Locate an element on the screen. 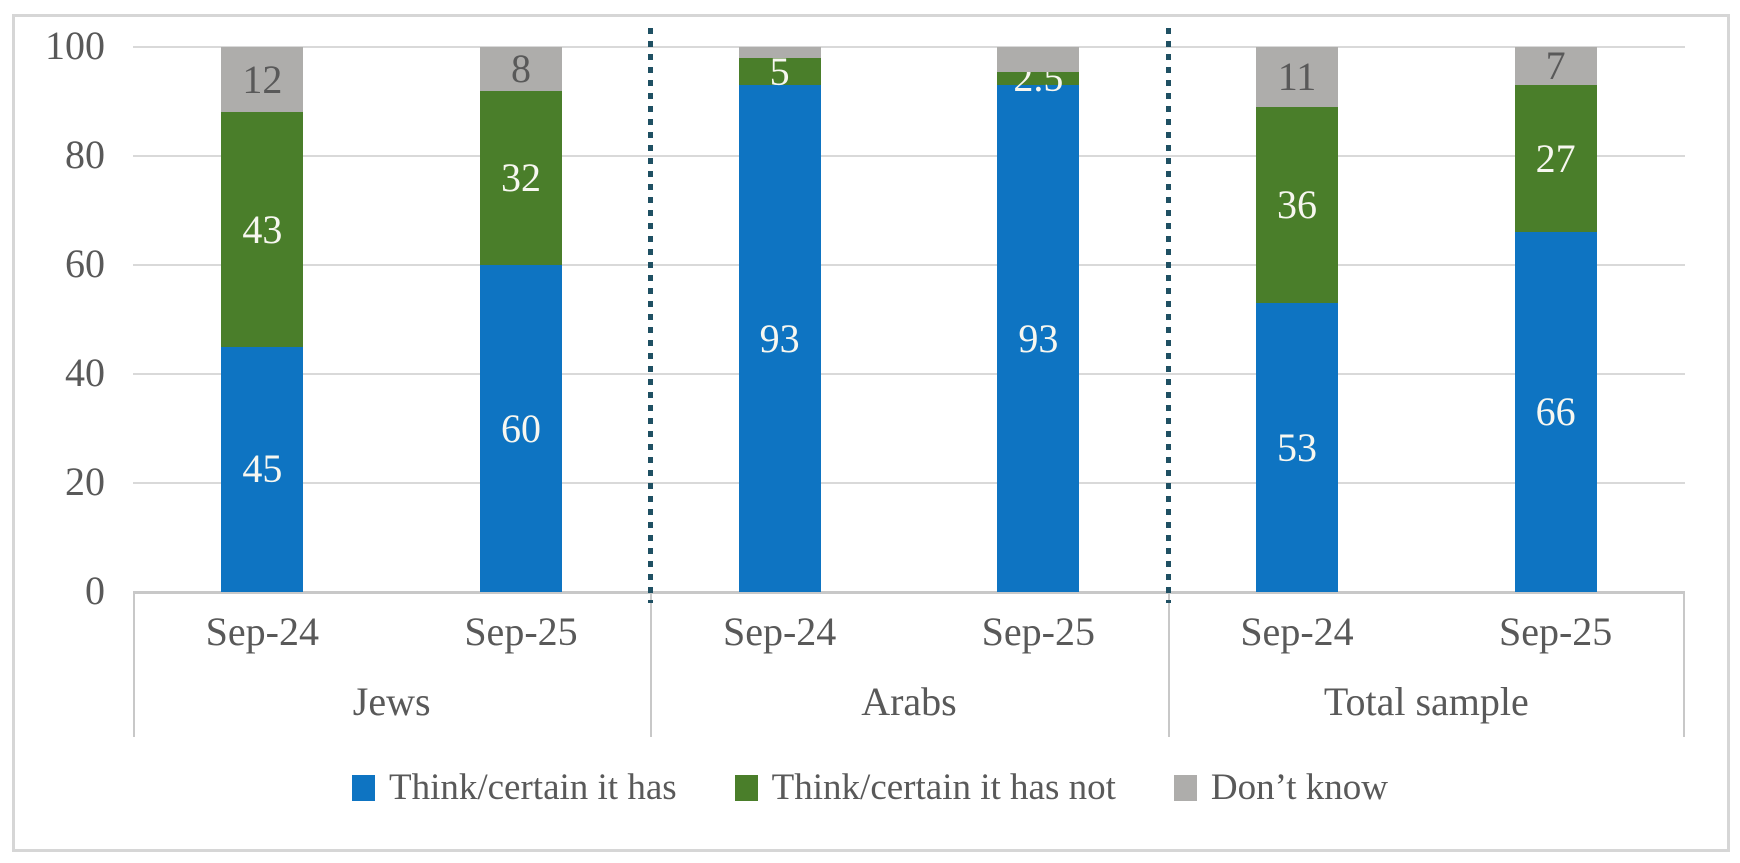  y-axis-tick-label: 60 is located at coordinates (85, 263).